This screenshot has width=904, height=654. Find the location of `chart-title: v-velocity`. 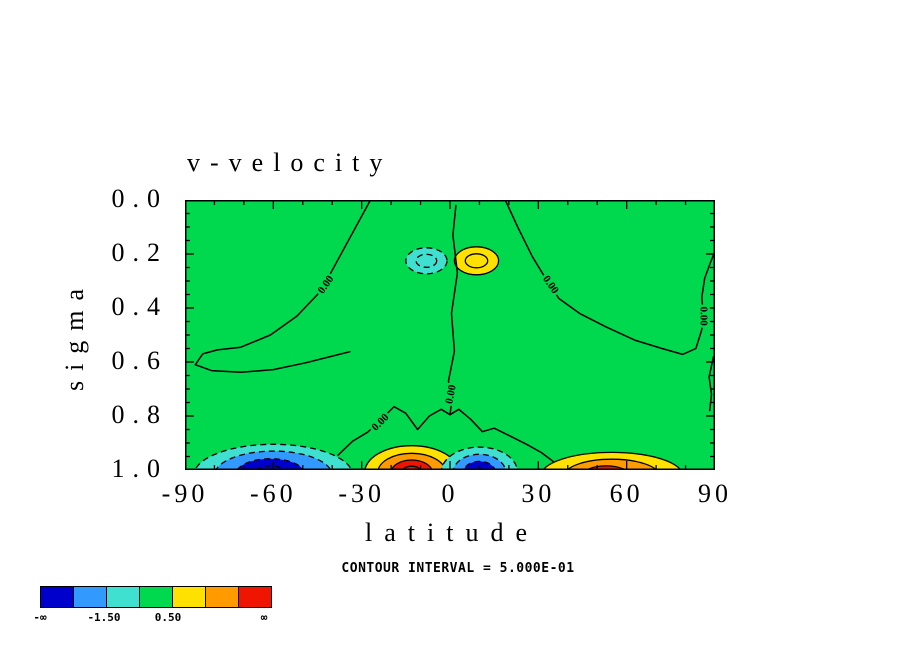

chart-title: v-velocity is located at coordinates (290, 162).